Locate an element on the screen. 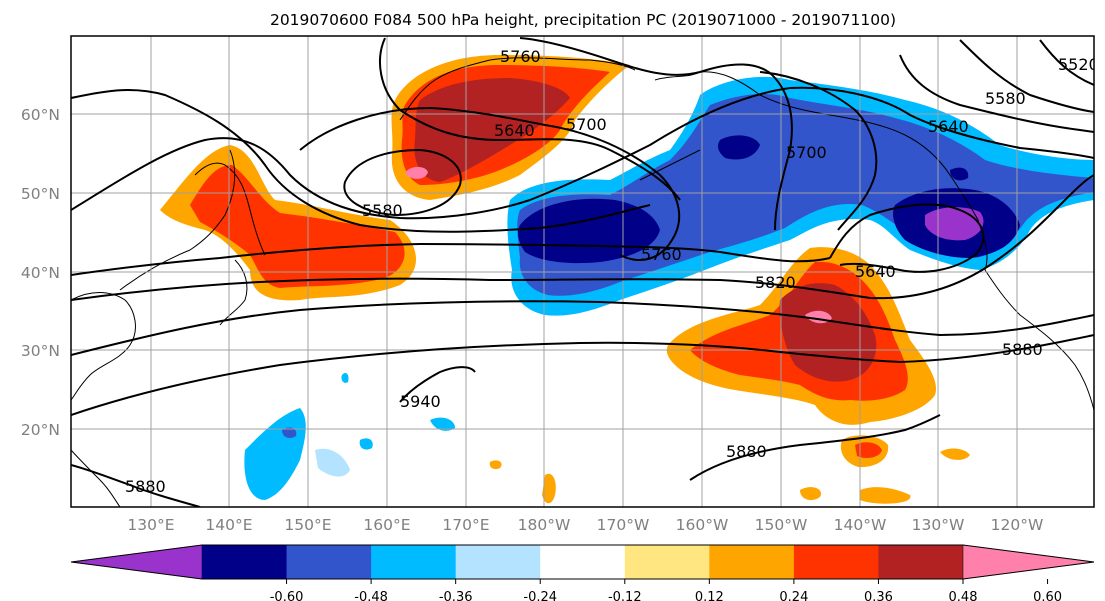  colorbar-tick-label: -0.12 is located at coordinates (625, 595).